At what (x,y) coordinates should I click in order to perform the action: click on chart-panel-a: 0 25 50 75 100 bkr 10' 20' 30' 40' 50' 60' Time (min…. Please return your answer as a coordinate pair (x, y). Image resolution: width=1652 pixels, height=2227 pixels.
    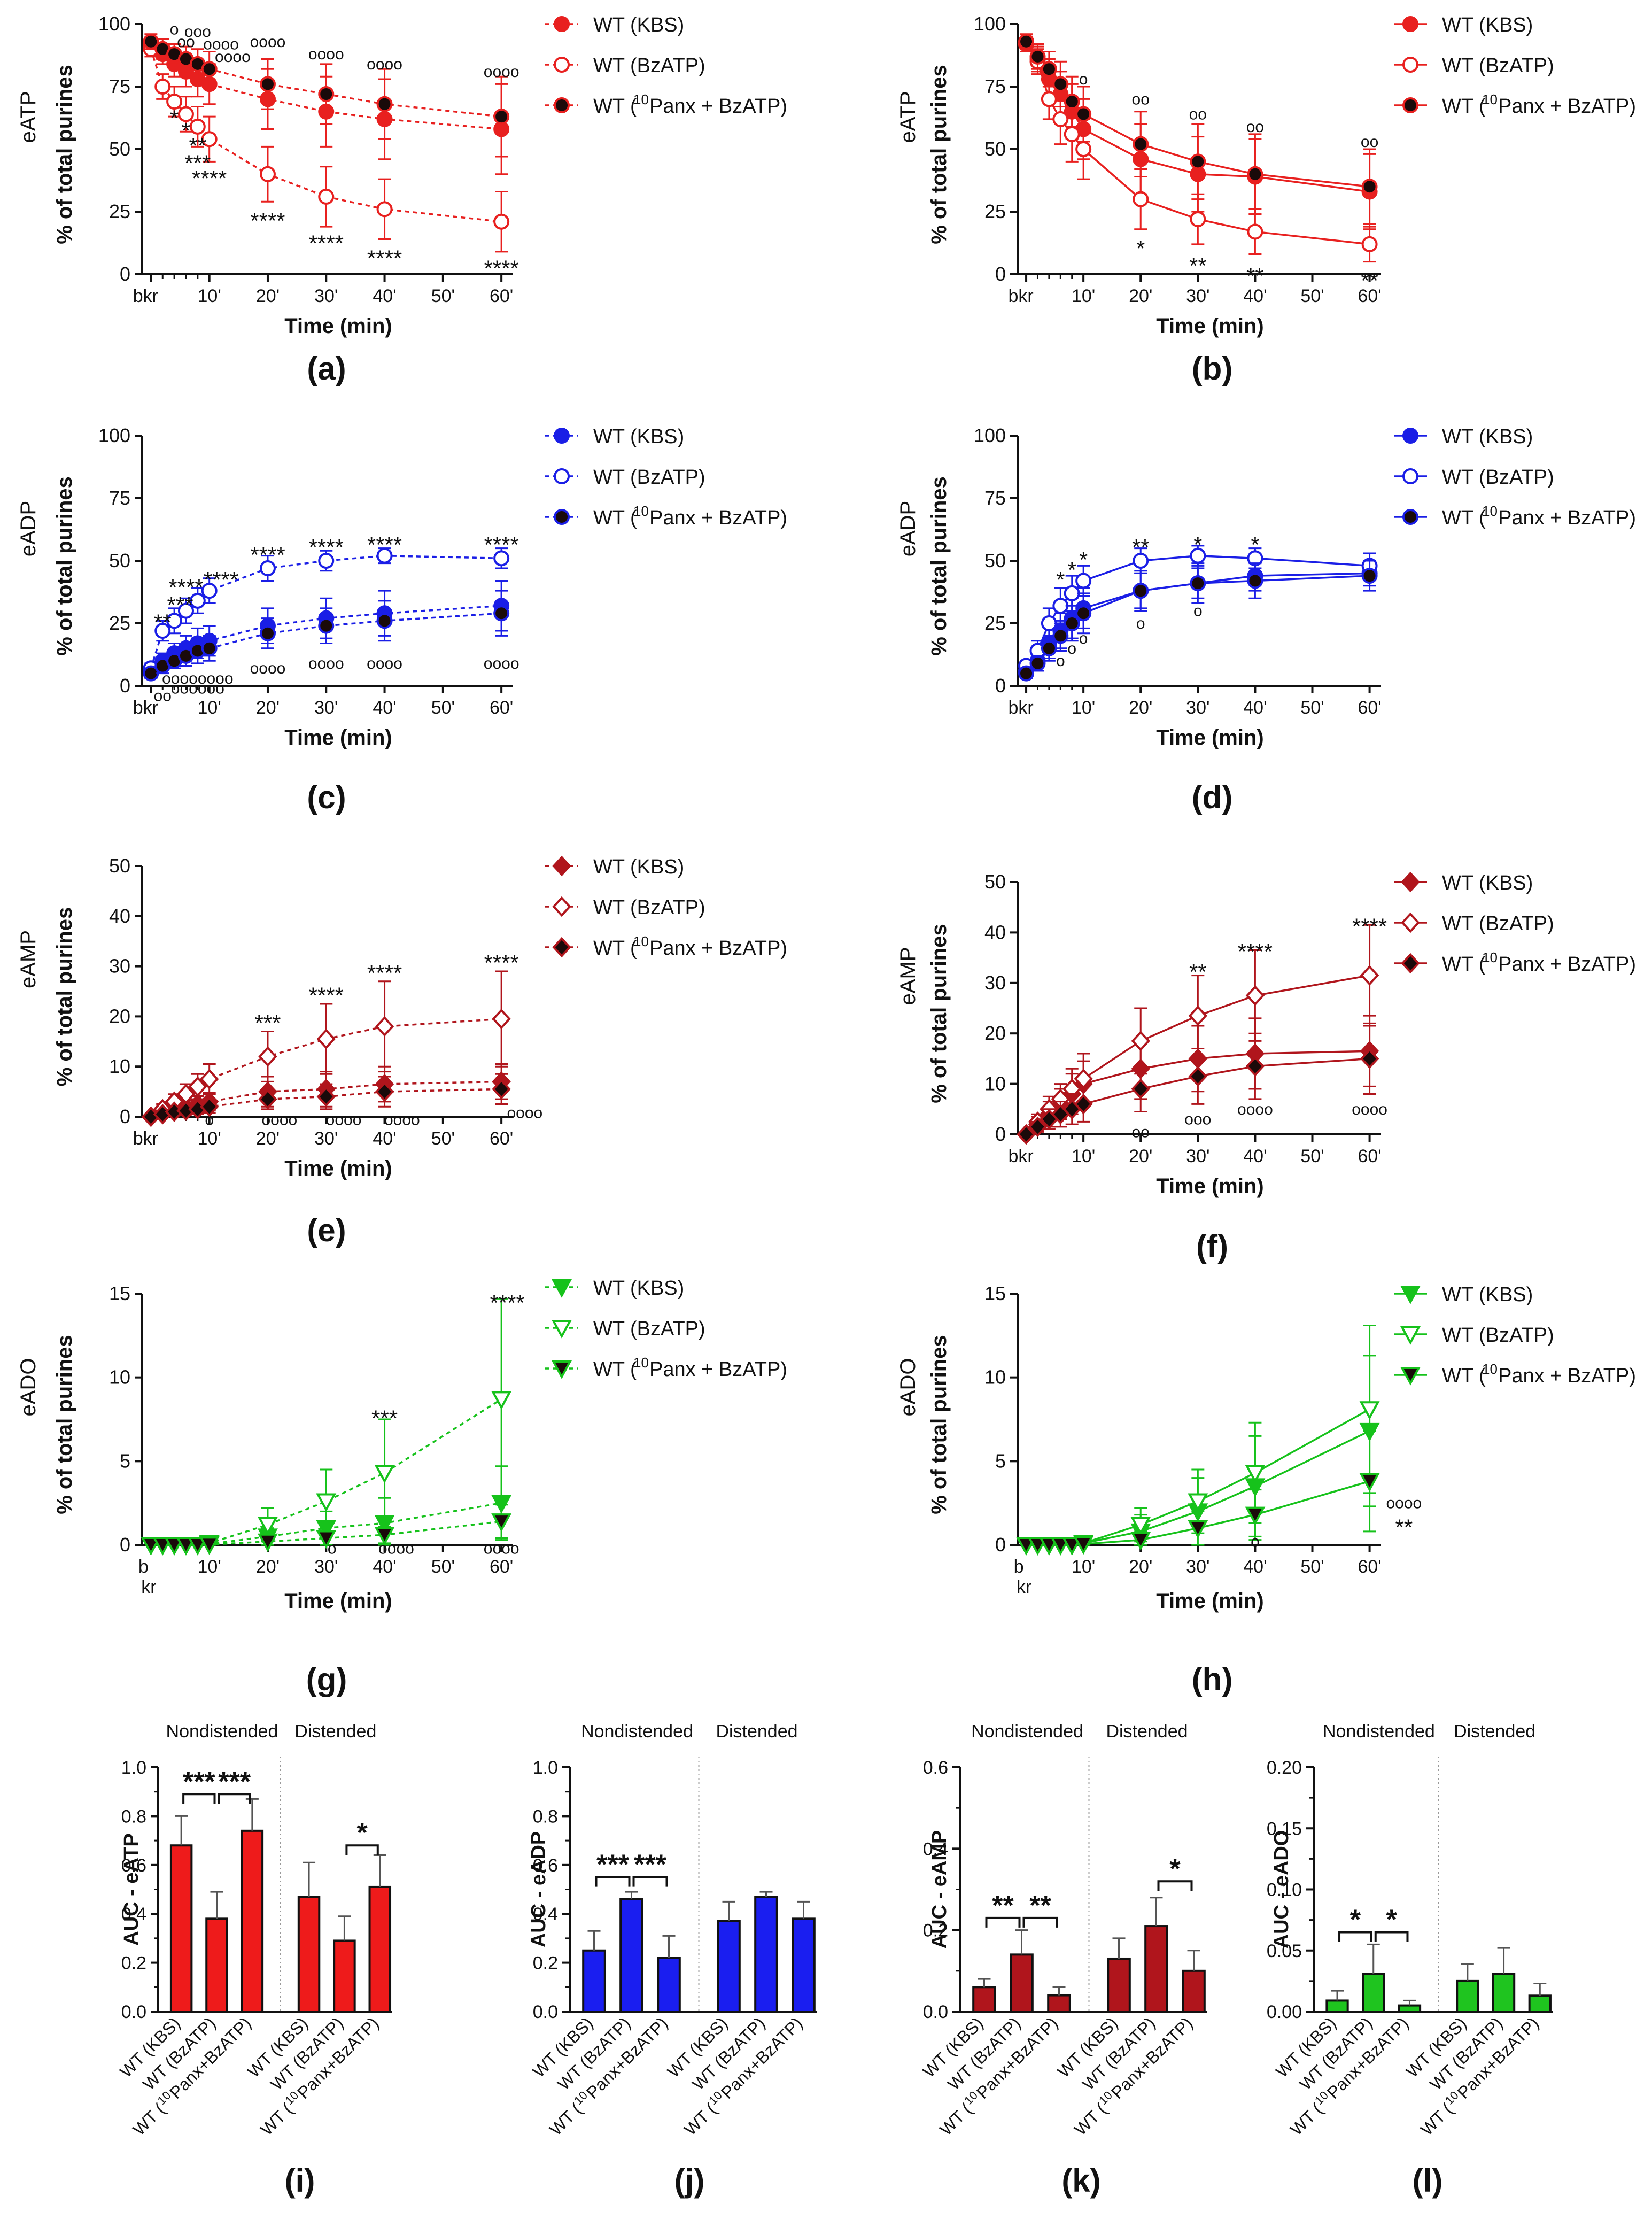
    Looking at the image, I should click on (402, 199).